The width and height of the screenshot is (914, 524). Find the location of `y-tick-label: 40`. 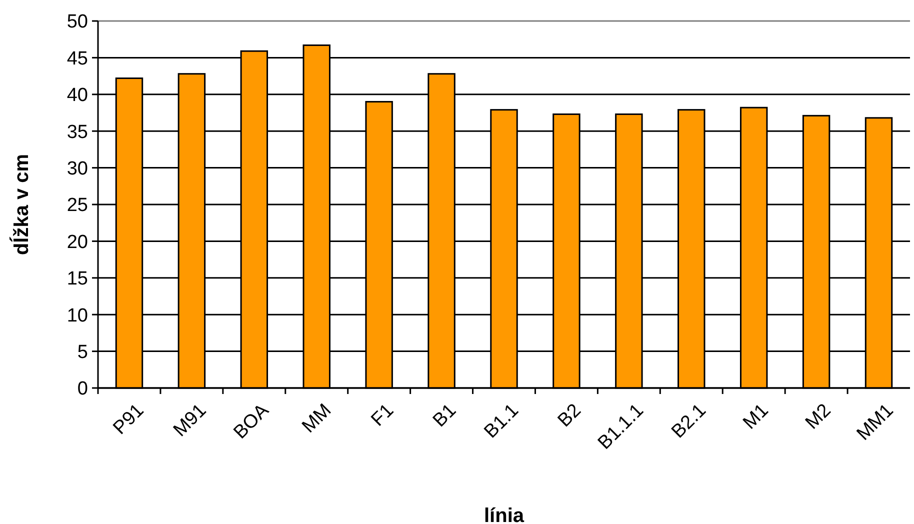

y-tick-label: 40 is located at coordinates (77, 95).